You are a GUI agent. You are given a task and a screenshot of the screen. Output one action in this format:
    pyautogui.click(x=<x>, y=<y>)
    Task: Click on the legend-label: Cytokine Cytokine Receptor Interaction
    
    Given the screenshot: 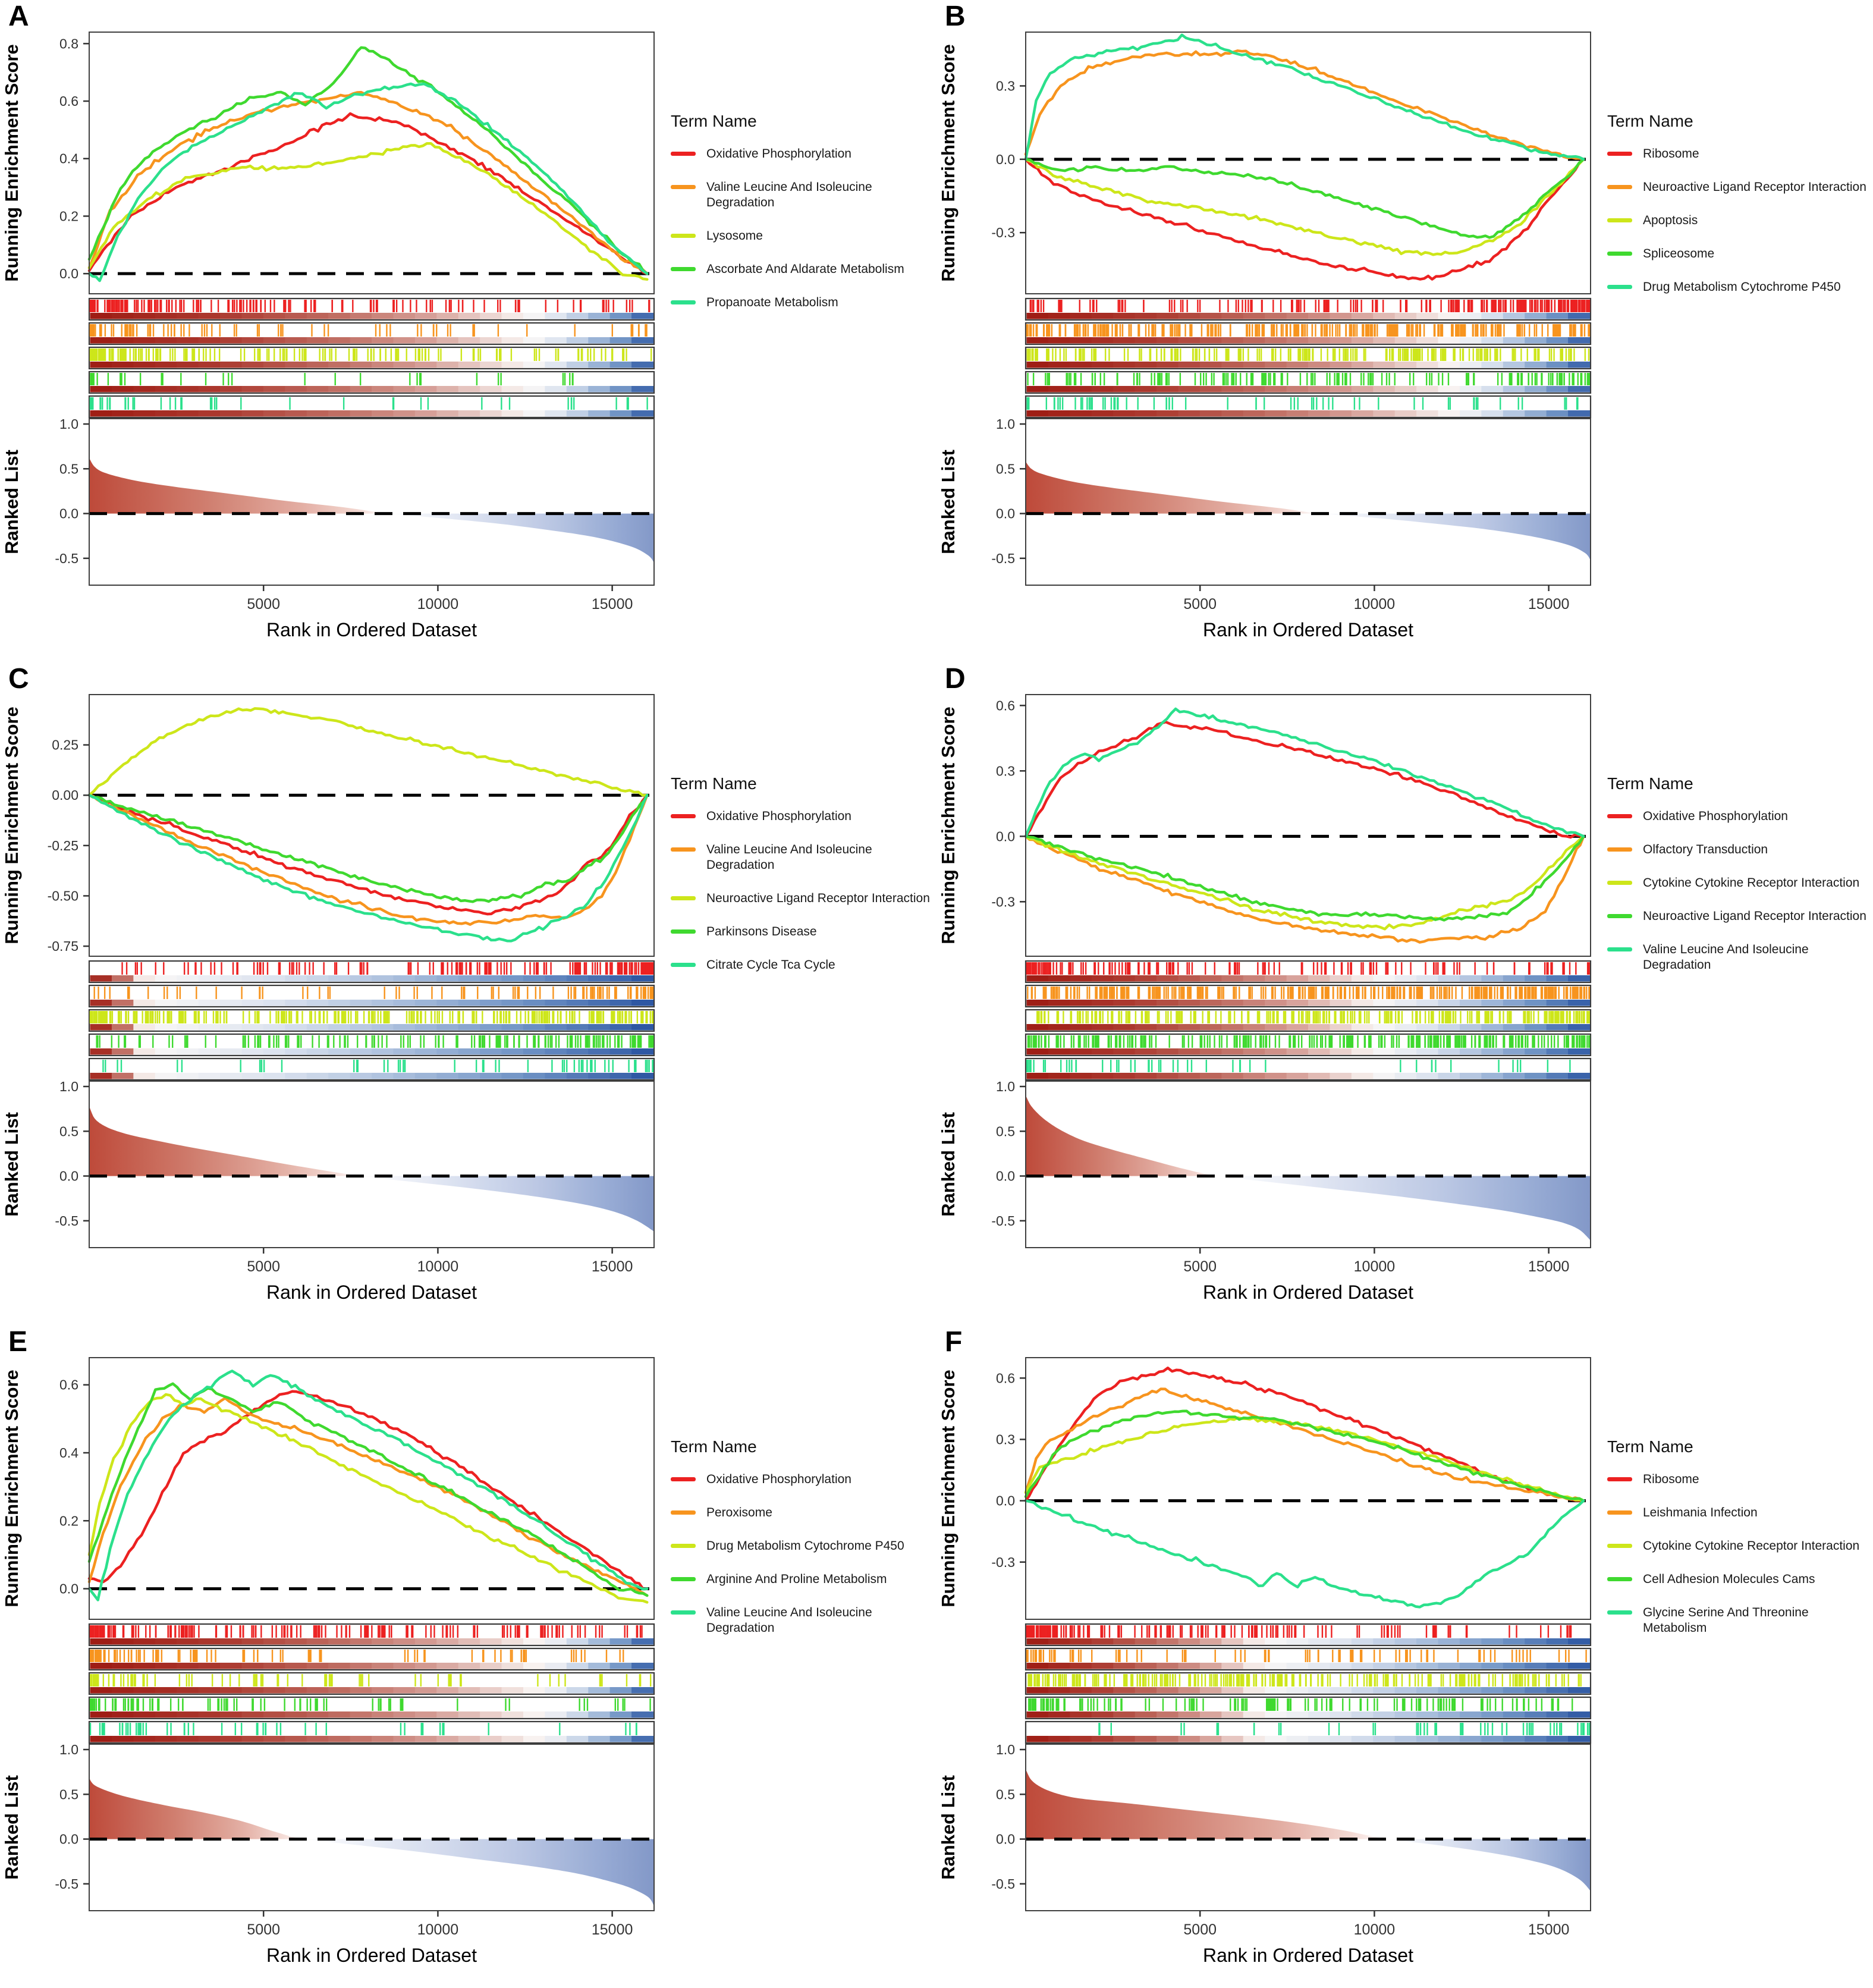 What is the action you would take?
    pyautogui.click(x=1751, y=1546)
    